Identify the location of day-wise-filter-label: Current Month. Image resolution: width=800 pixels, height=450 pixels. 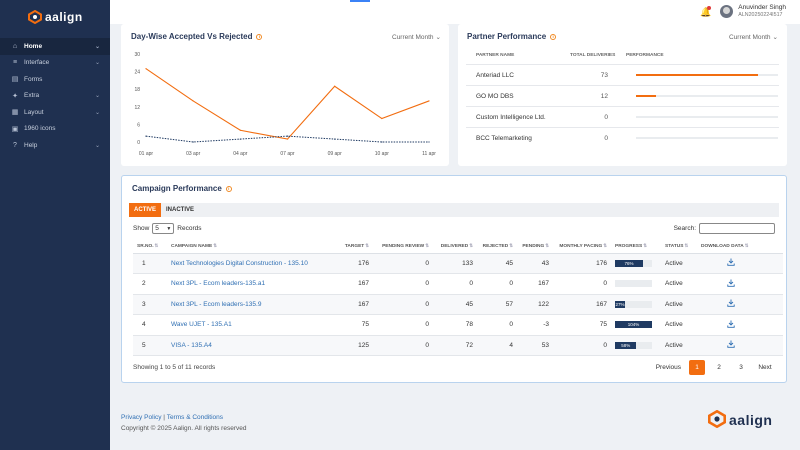
(413, 37).